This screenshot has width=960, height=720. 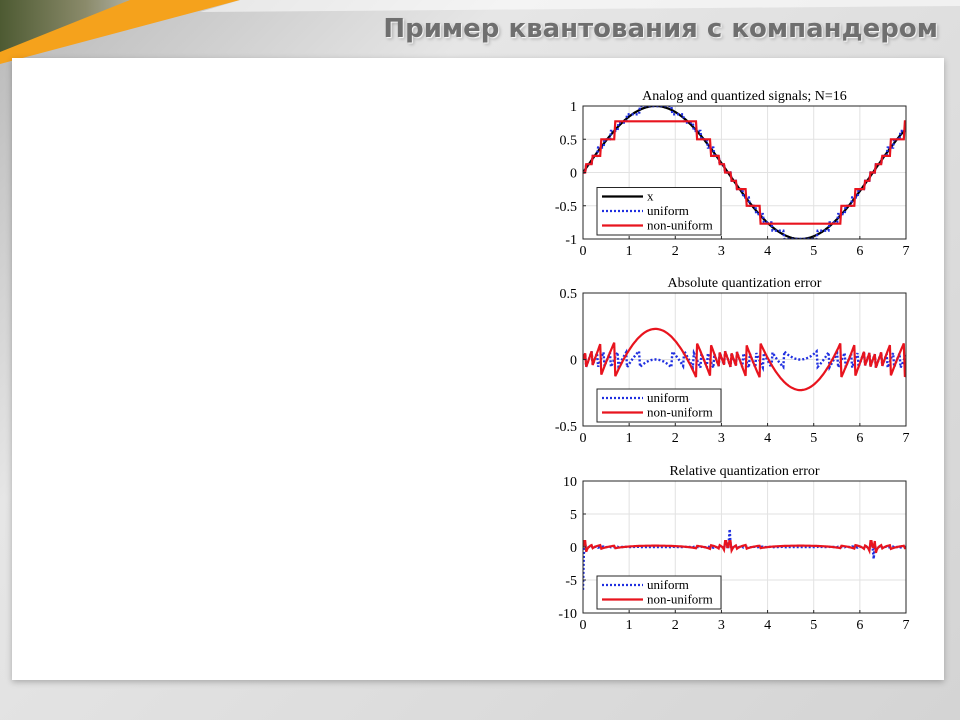 What do you see at coordinates (745, 283) in the screenshot?
I see `chart-title: Absolute quantization error` at bounding box center [745, 283].